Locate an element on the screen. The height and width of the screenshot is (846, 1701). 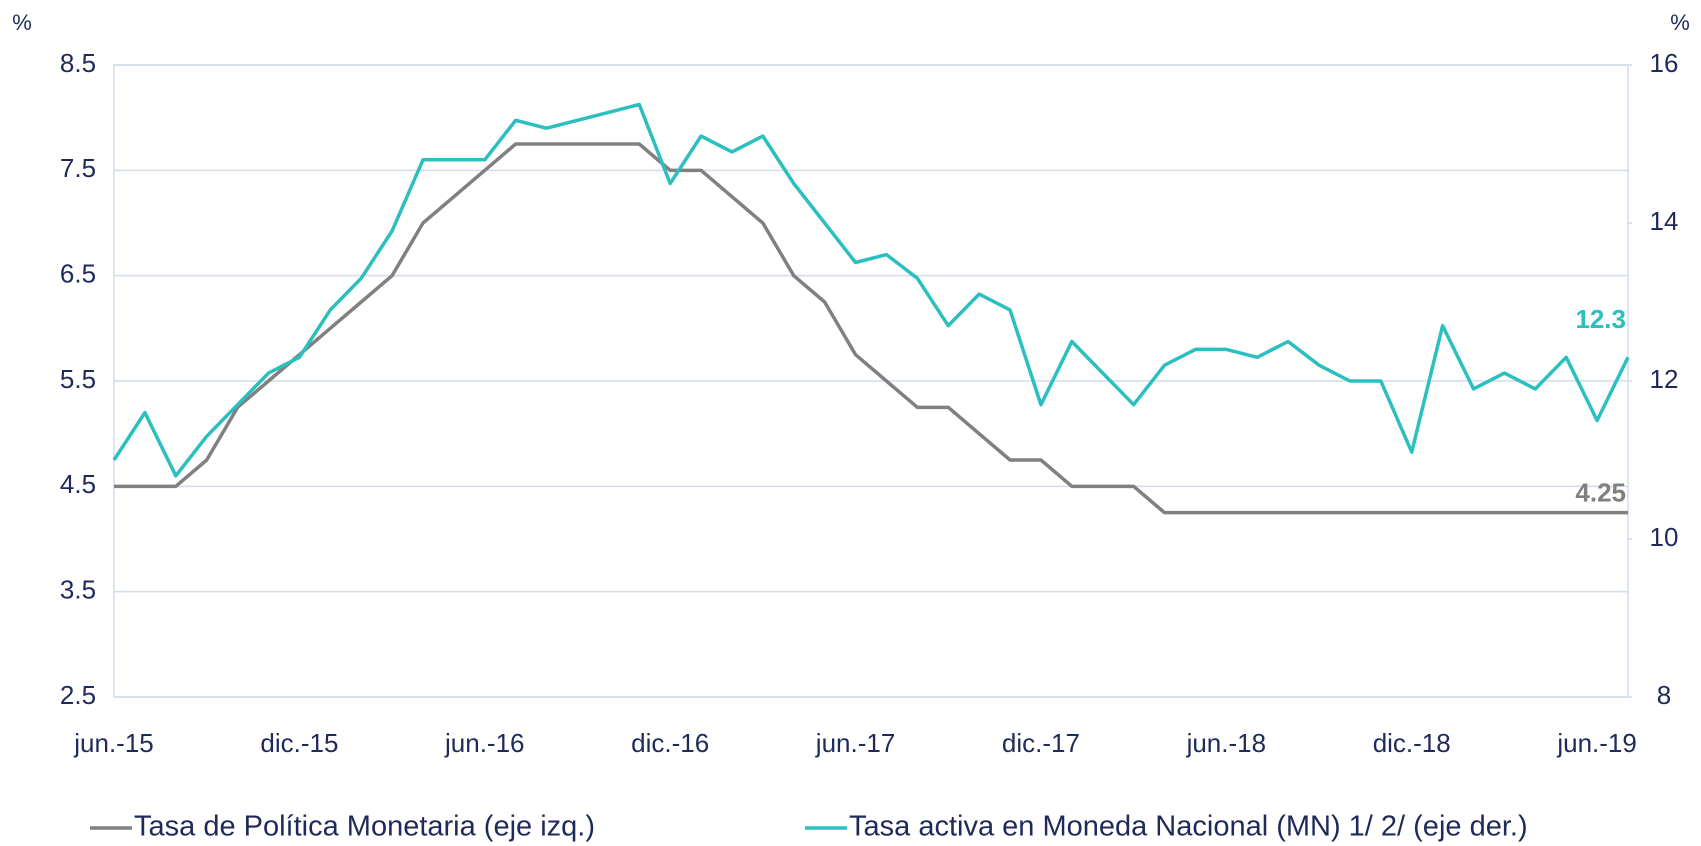
y2-unit: % is located at coordinates (1680, 22).